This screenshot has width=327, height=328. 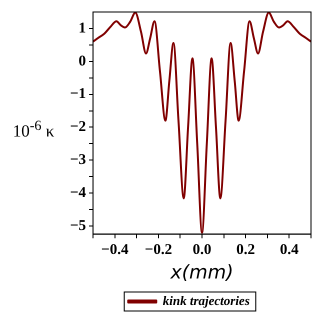 What do you see at coordinates (201, 273) in the screenshot?
I see `x-axis-title: x(mm)` at bounding box center [201, 273].